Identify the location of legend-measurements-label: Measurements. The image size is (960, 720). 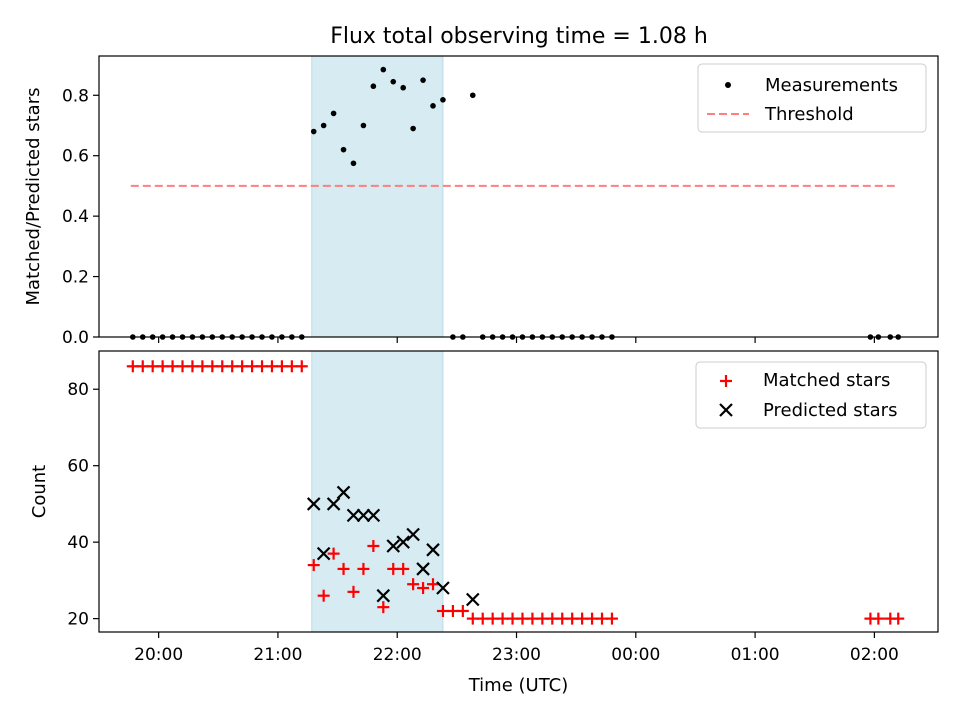
(831, 85).